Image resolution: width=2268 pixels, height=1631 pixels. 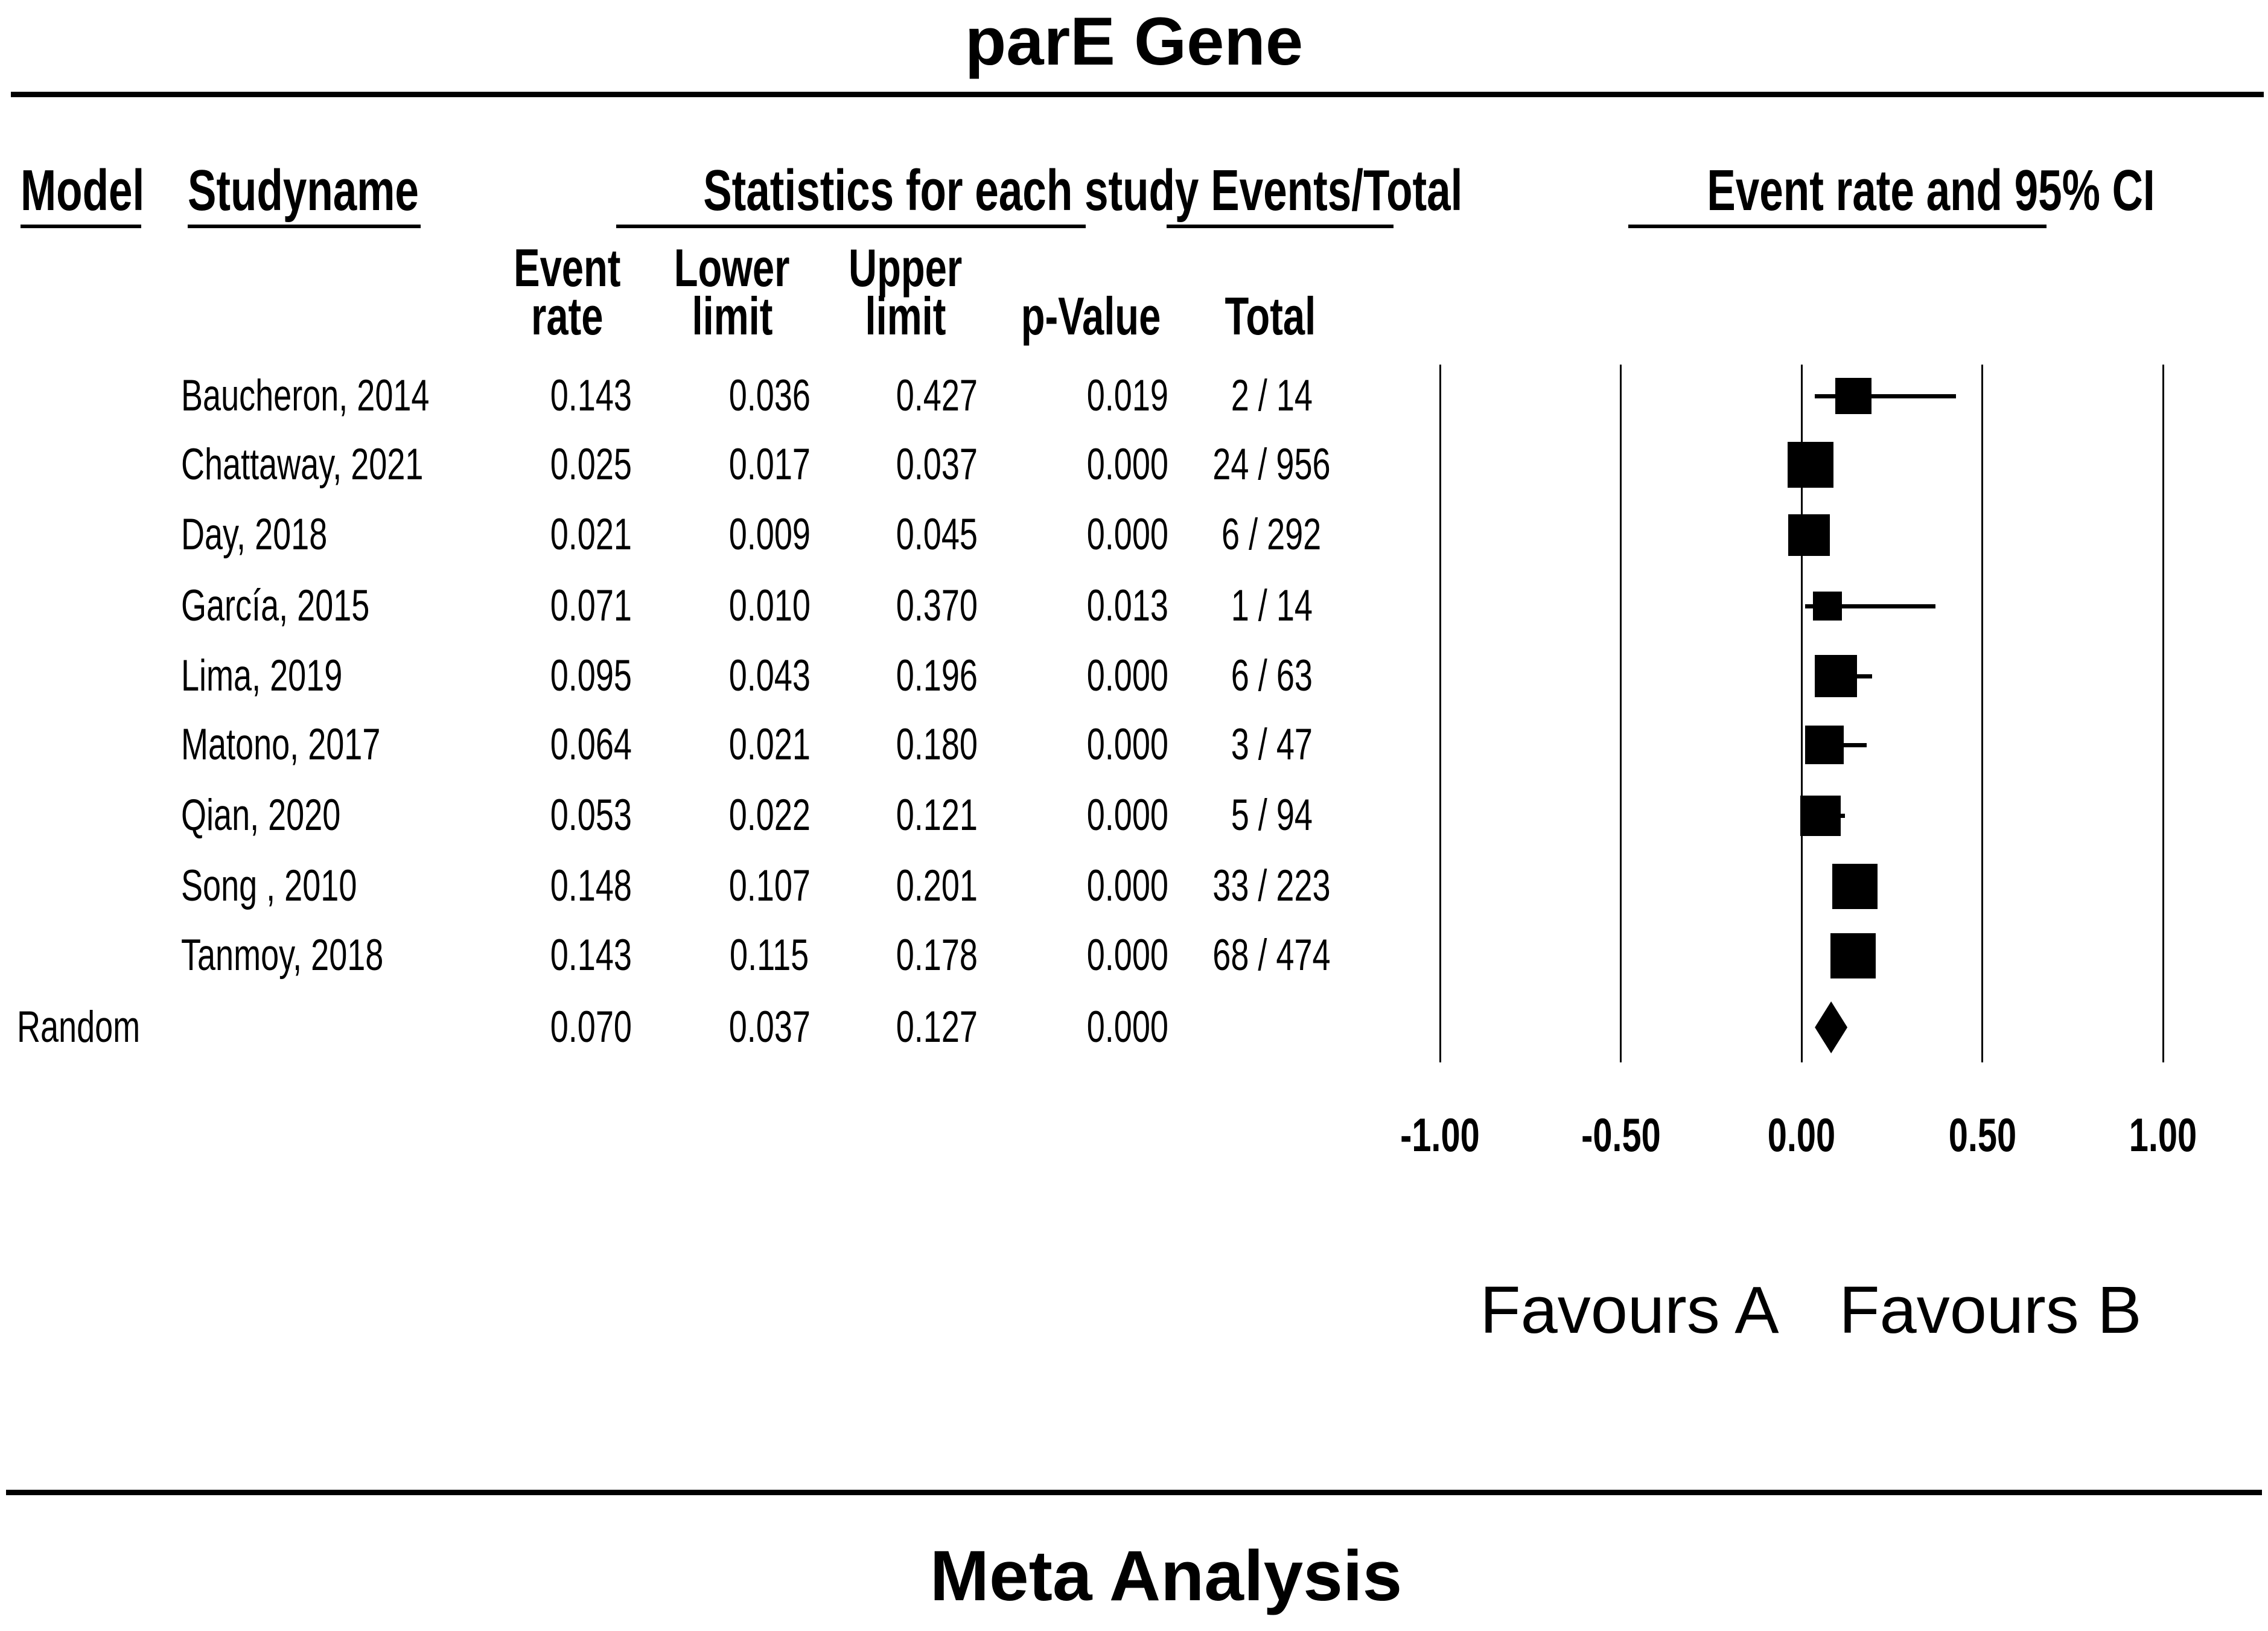 What do you see at coordinates (79, 1027) in the screenshot?
I see `model-label-cell: Random` at bounding box center [79, 1027].